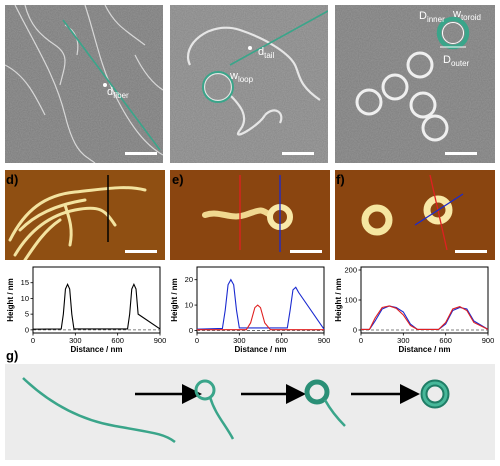 This screenshot has width=500, height=466. I want to click on panel-b-sem-loop: dtail wloop, so click(249, 84).